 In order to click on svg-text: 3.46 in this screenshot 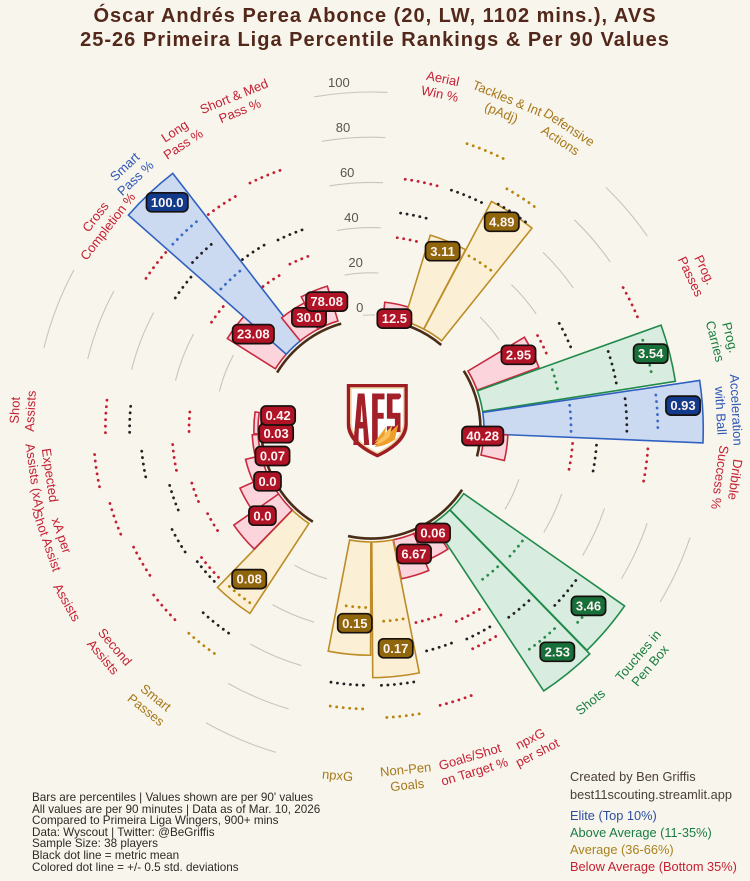, I will do `click(588, 606)`.